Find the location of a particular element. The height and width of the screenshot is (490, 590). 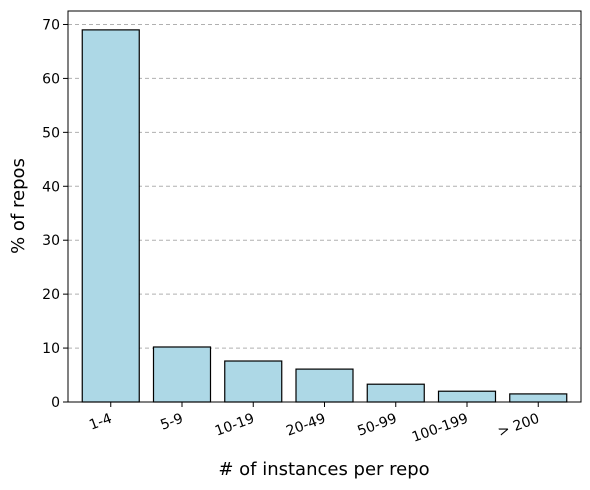

y-axis-ticks: 0 10 20 30 40 50 60 70 is located at coordinates (55, 214).